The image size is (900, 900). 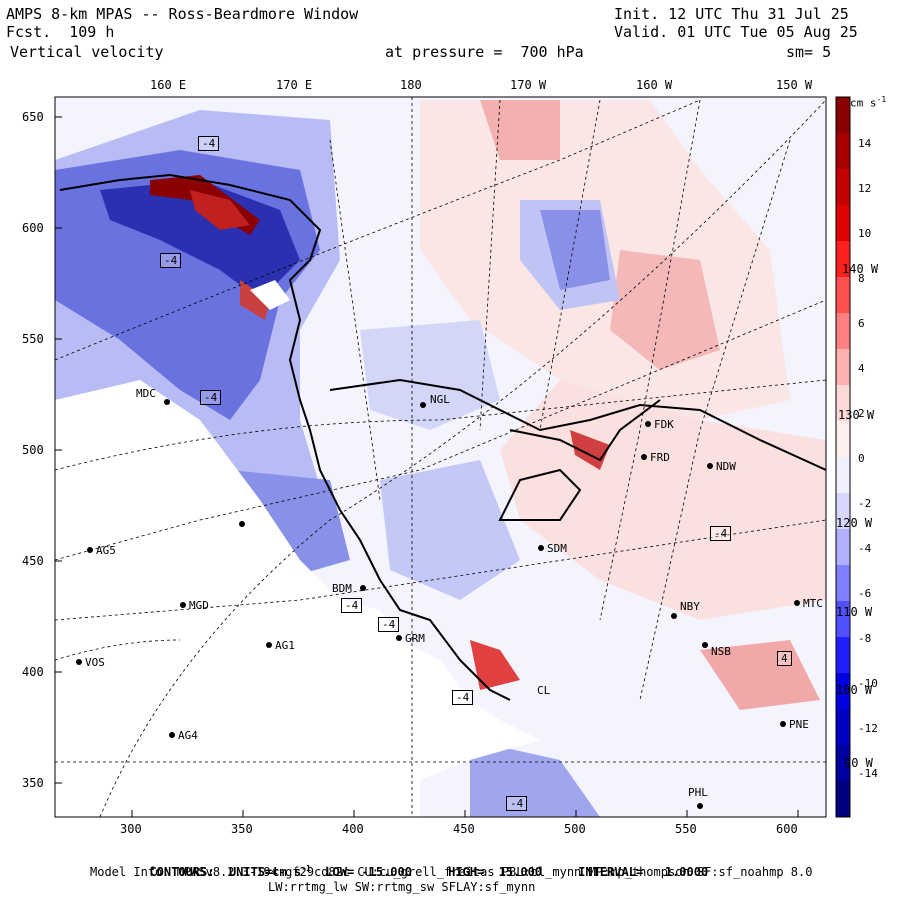 I want to click on x-tick-550: 550, so click(x=686, y=829).